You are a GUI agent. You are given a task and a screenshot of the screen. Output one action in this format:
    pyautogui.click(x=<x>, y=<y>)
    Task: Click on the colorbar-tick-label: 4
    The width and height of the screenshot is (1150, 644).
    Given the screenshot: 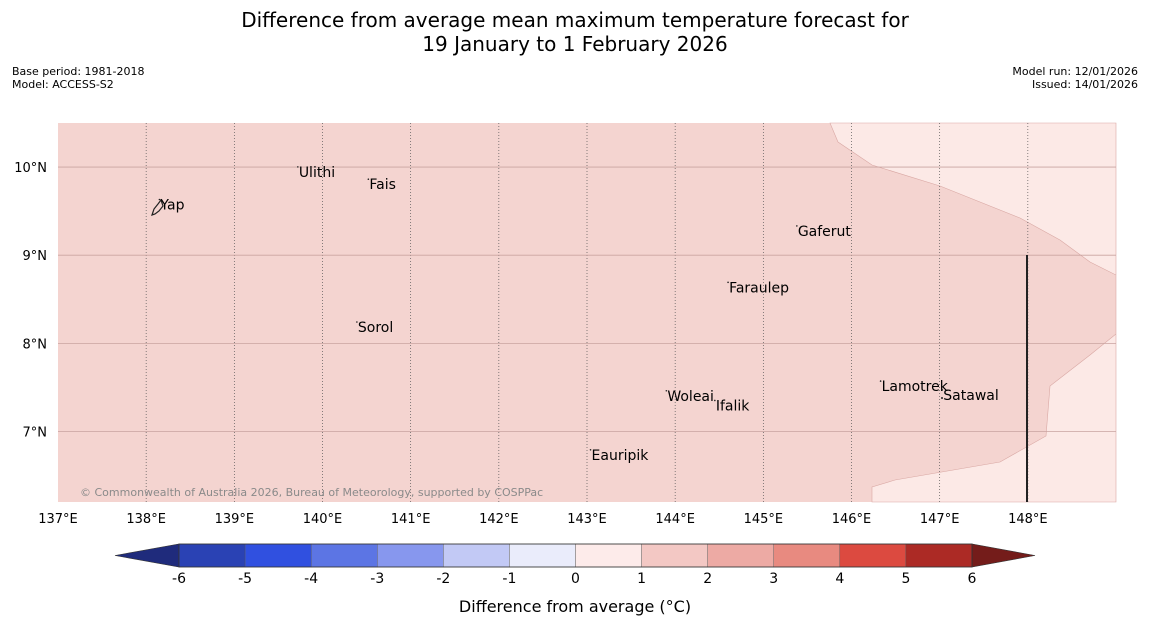 What is the action you would take?
    pyautogui.click(x=839, y=579)
    